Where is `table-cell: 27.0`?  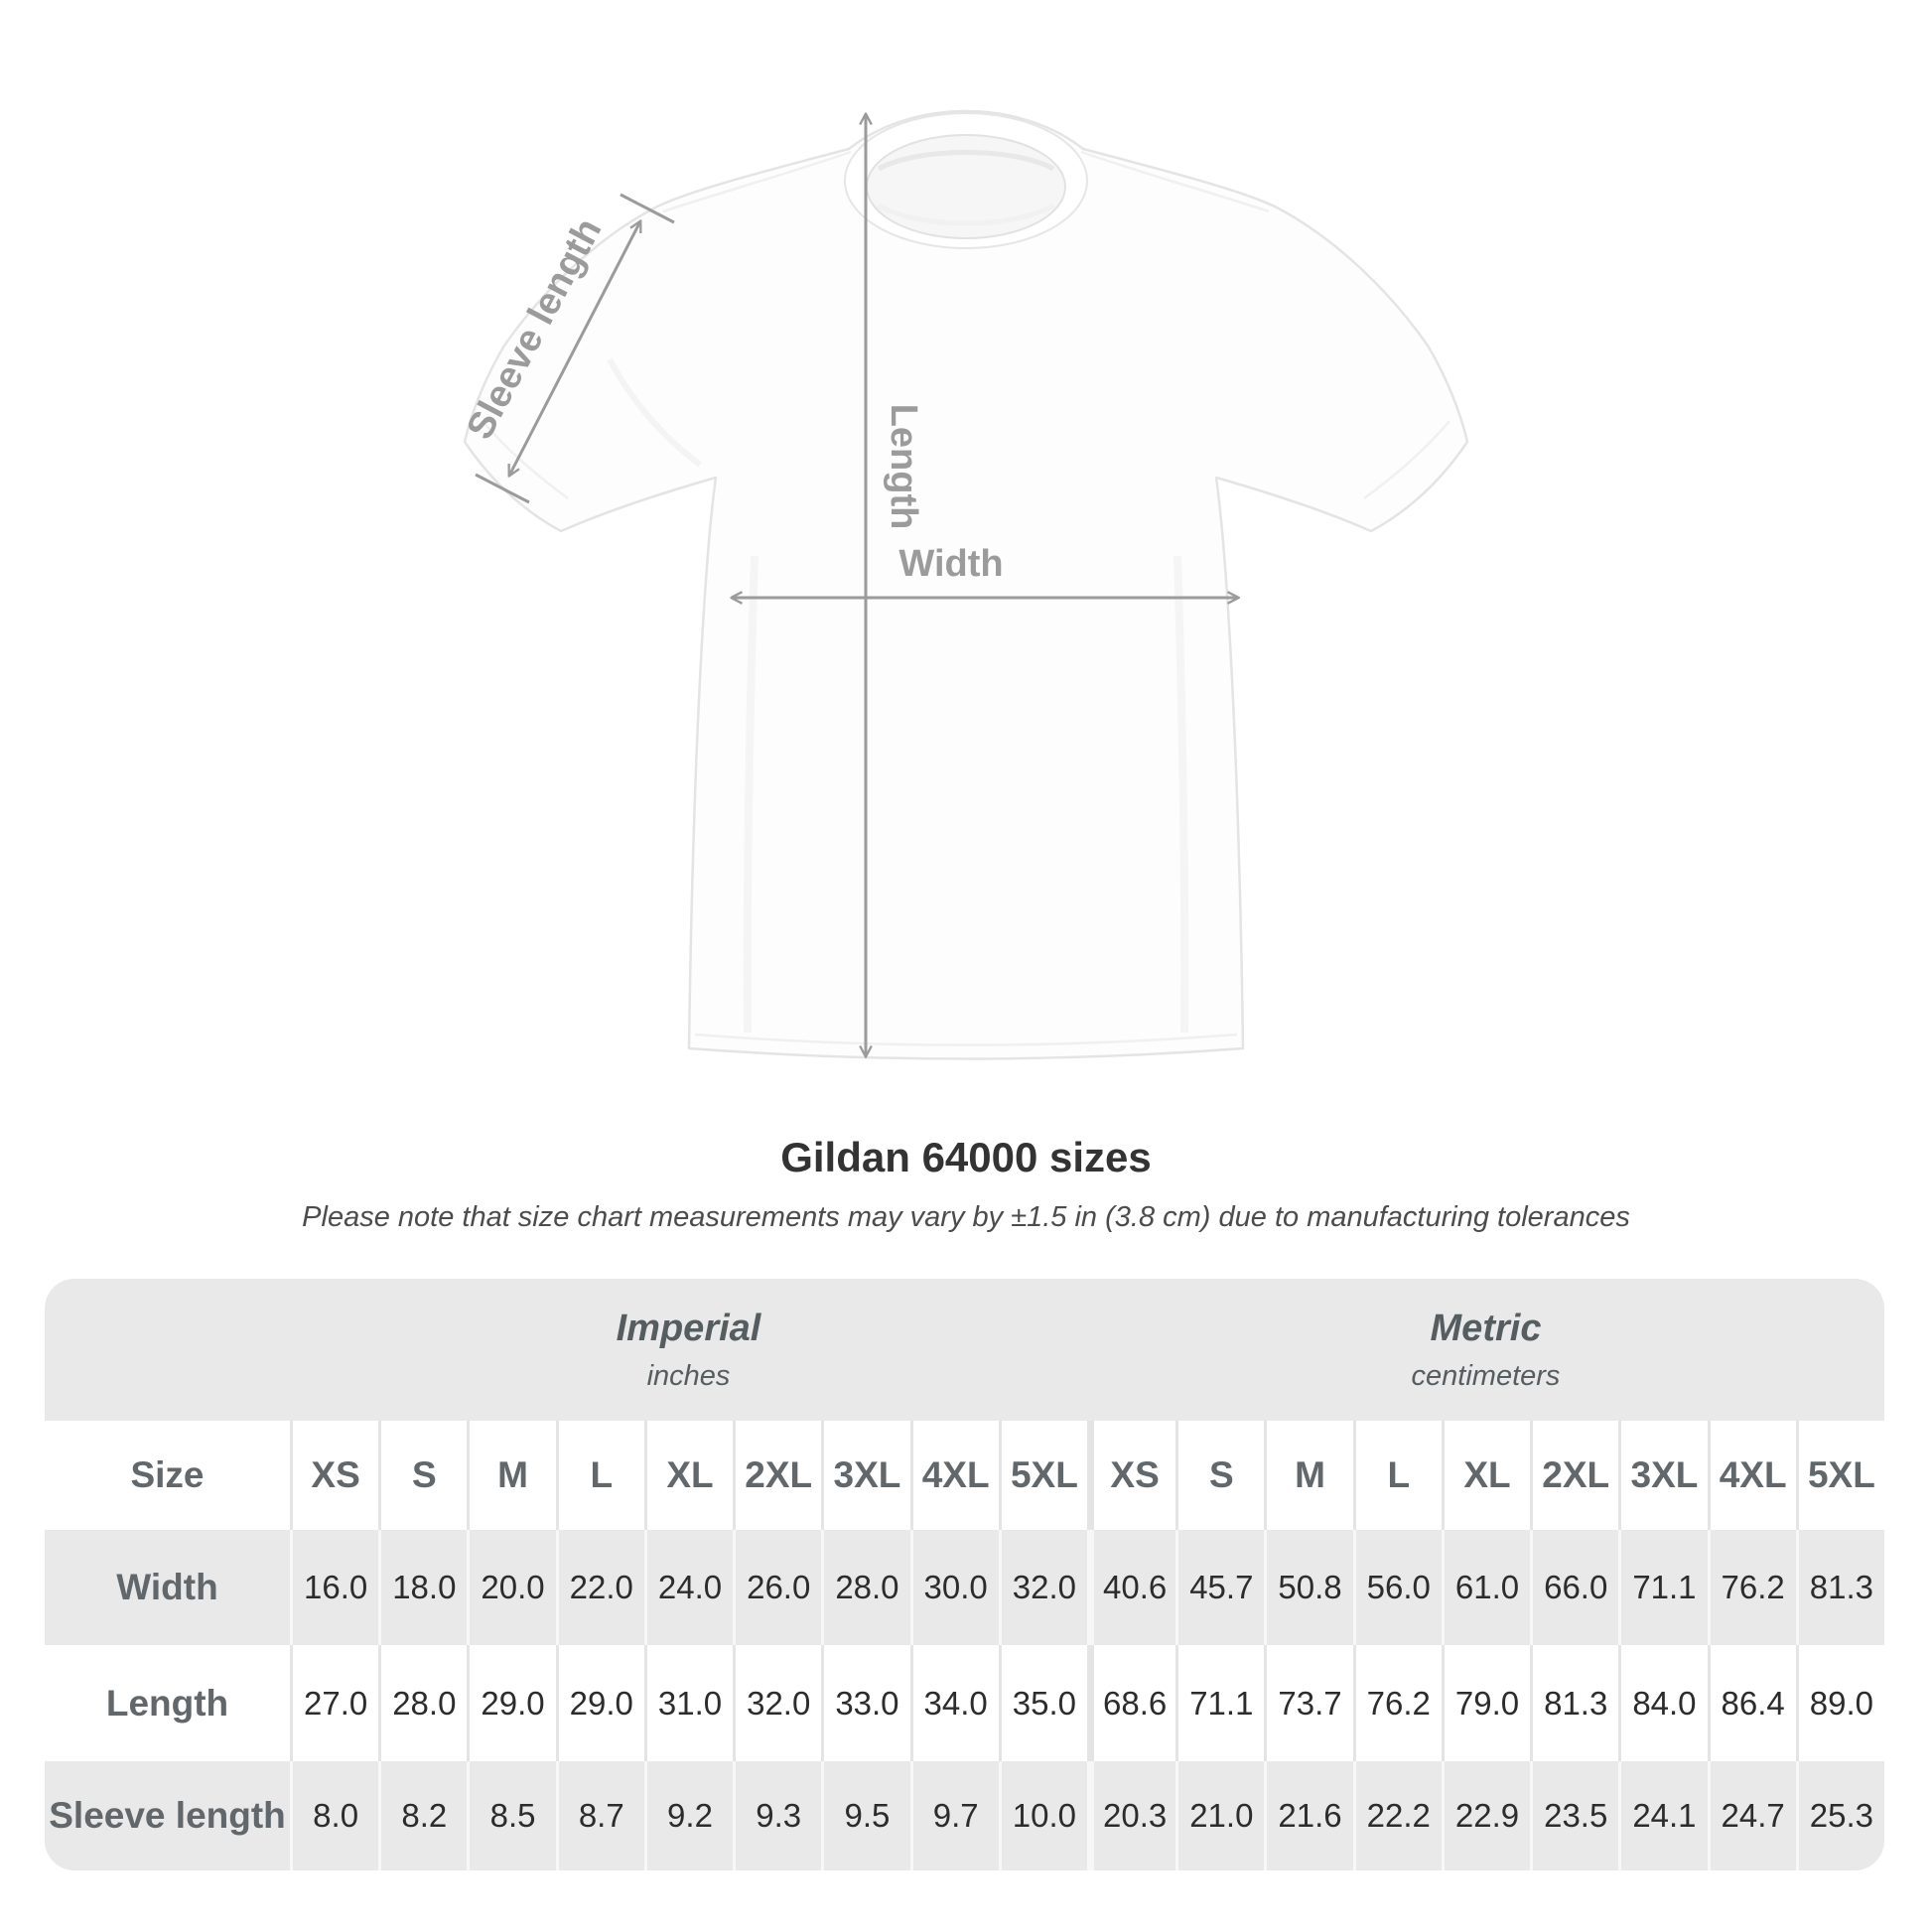 table-cell: 27.0 is located at coordinates (334, 1703).